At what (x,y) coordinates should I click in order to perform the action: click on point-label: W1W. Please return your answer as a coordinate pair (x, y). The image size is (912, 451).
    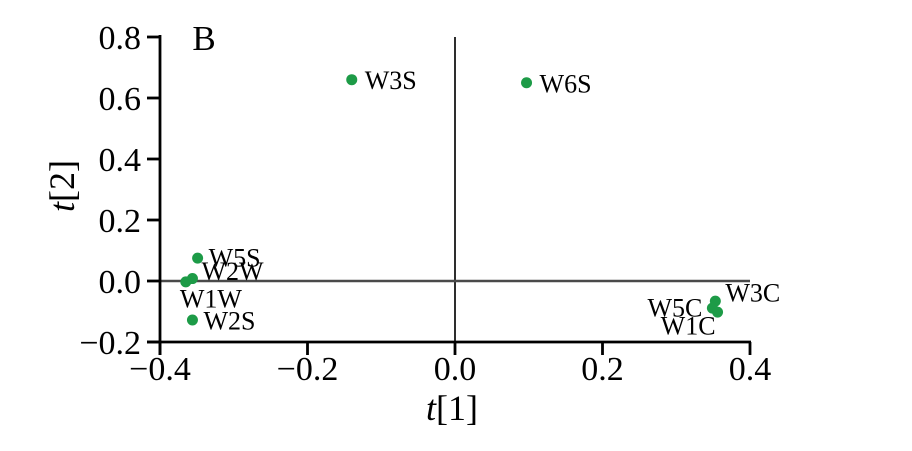
    Looking at the image, I should click on (211, 298).